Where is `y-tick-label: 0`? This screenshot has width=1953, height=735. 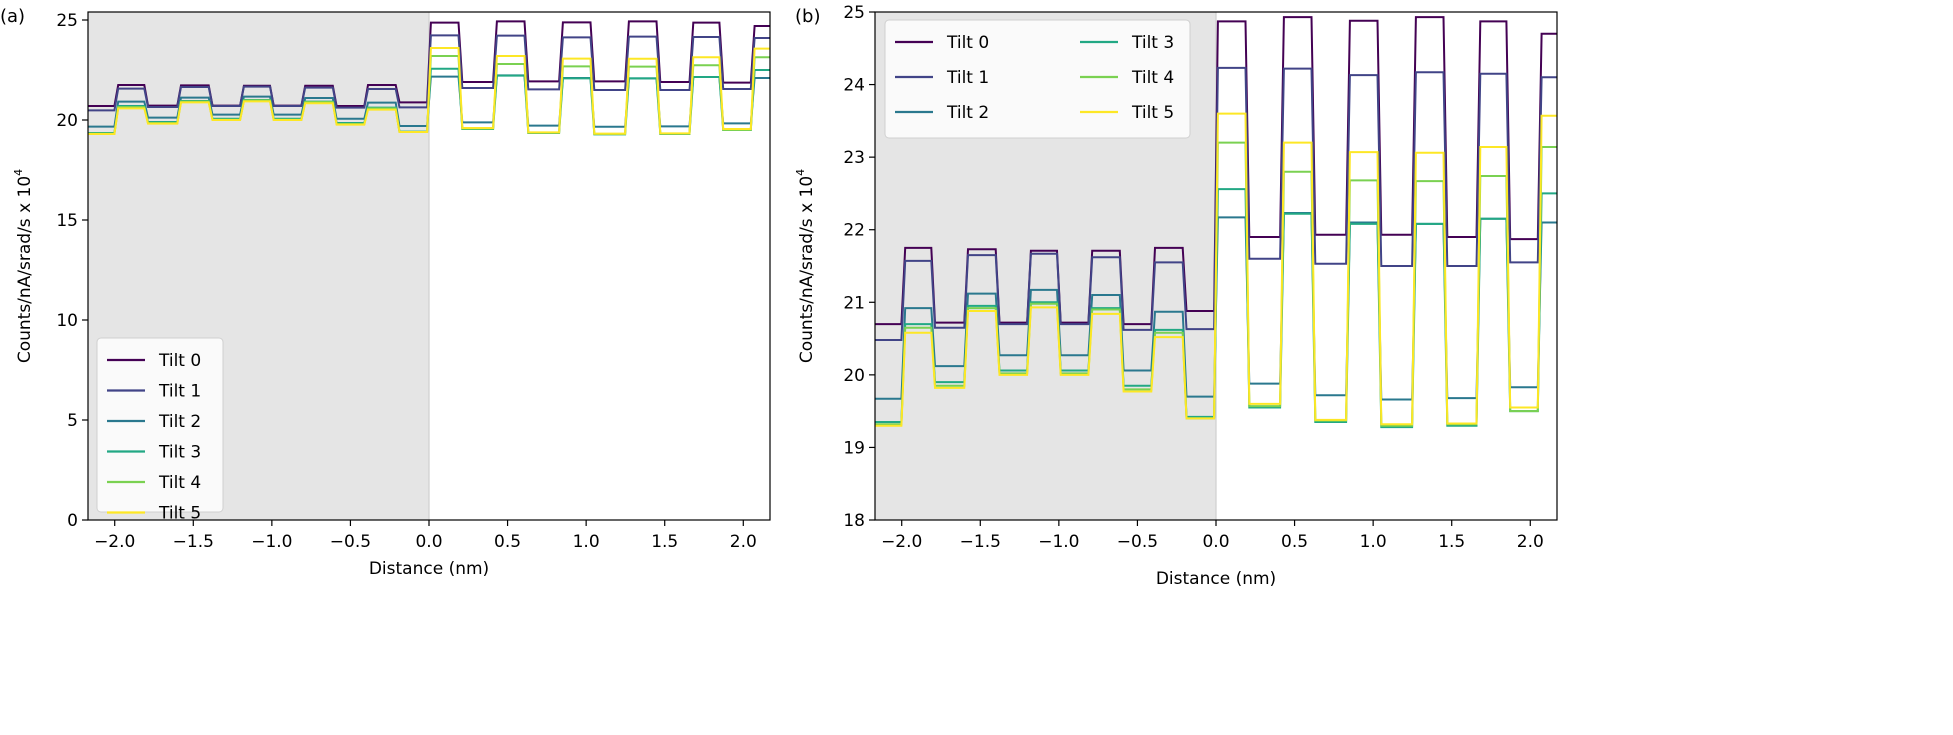 y-tick-label: 0 is located at coordinates (72, 521).